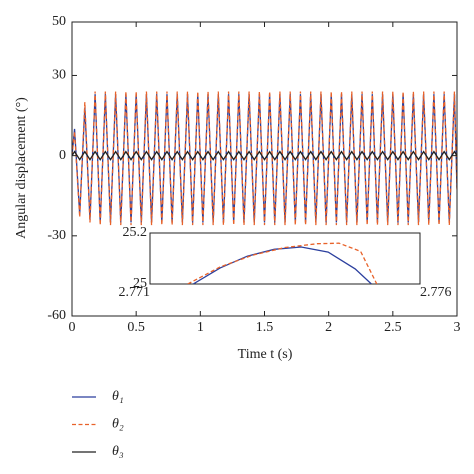  Describe the element at coordinates (457, 327) in the screenshot. I see `x-tick-label: 3` at that location.